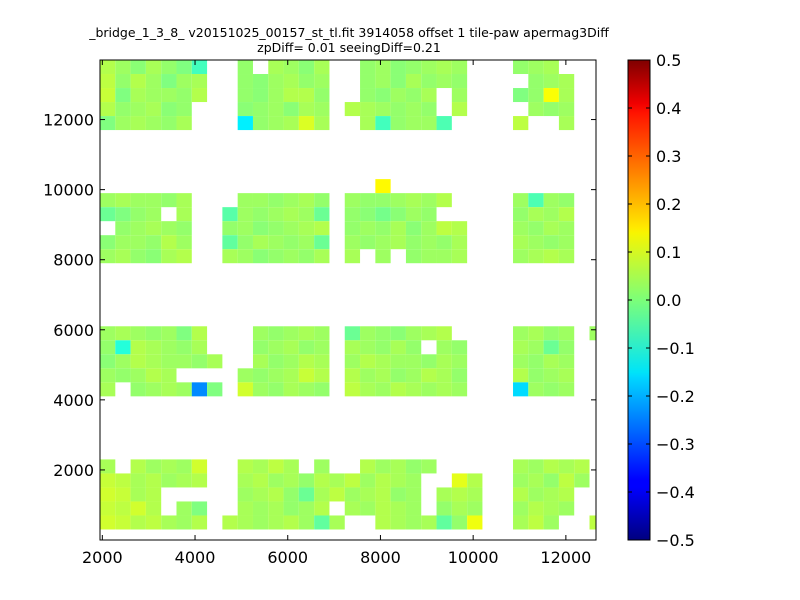 This screenshot has width=800, height=600. What do you see at coordinates (68, 190) in the screenshot?
I see `y-tick-label: 10000` at bounding box center [68, 190].